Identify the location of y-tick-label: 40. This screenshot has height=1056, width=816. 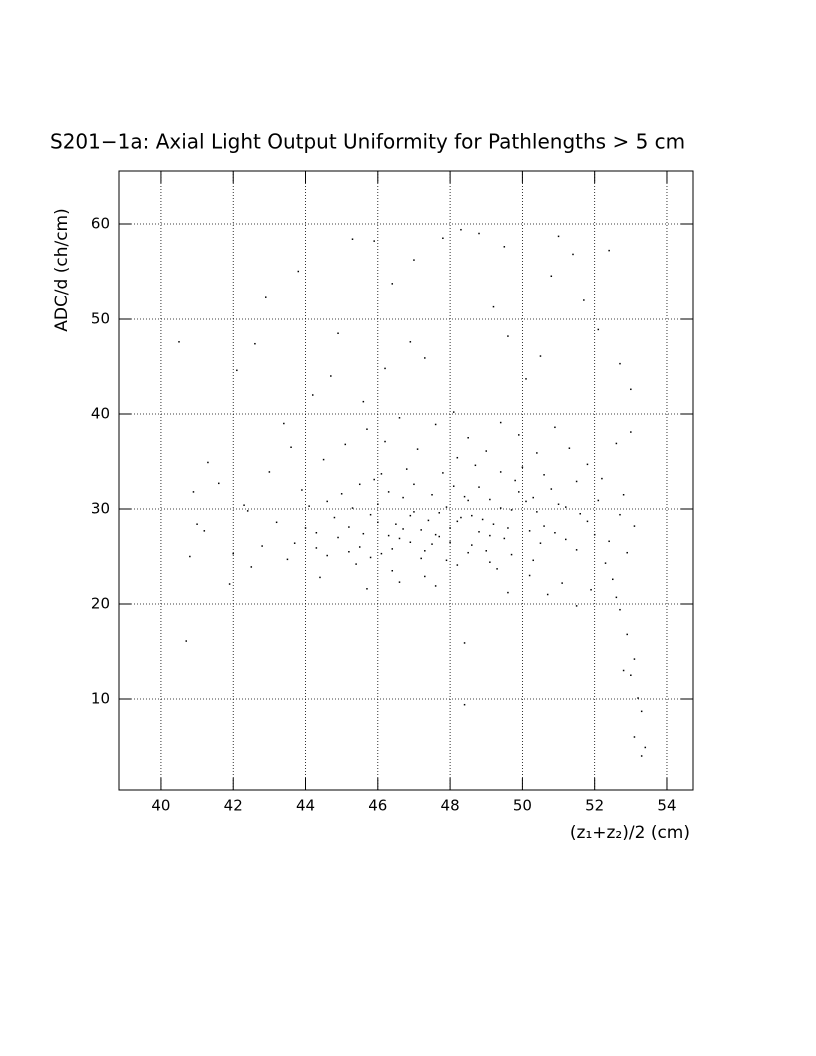
(100, 414).